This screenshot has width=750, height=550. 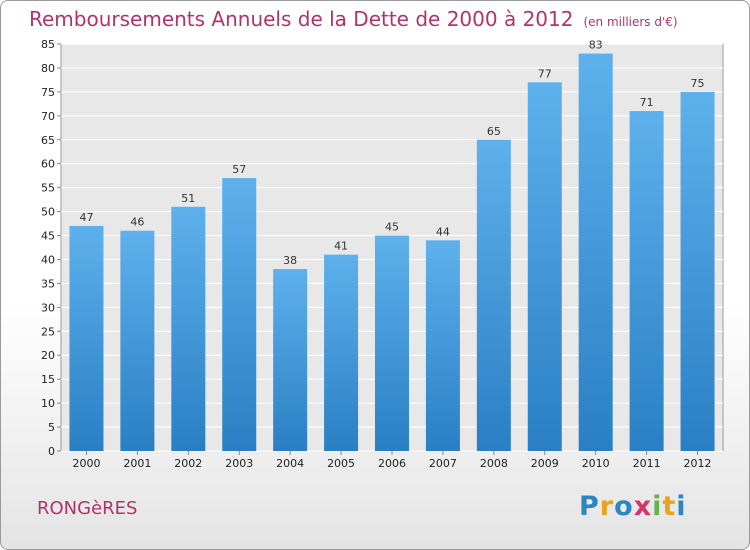 I want to click on x-tick-label: 2001, so click(x=137, y=463).